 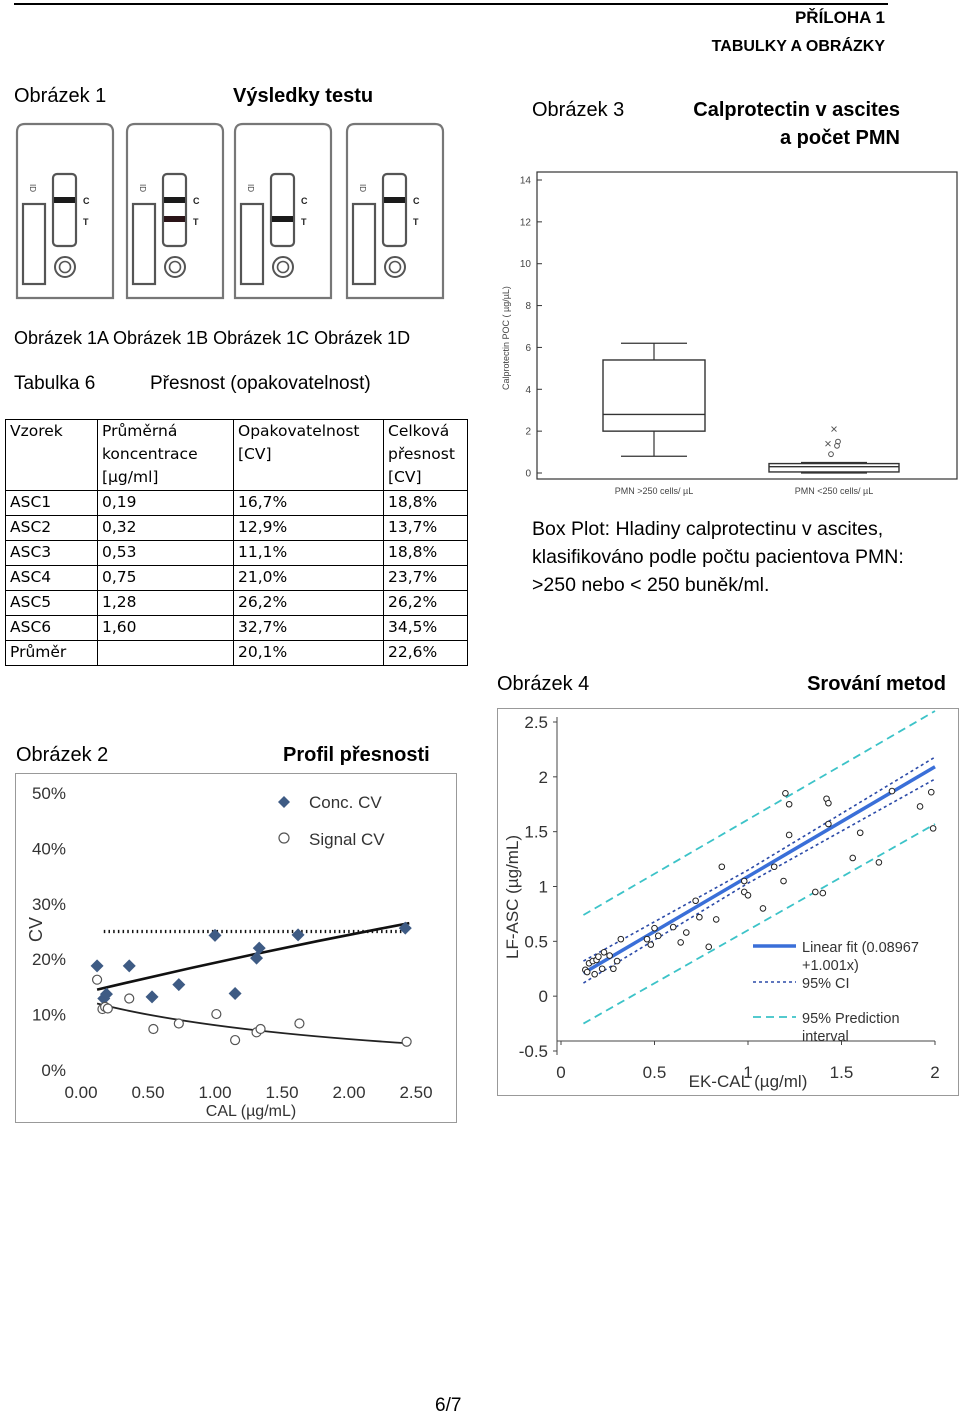 I want to click on y-tick-label: 10%, so click(x=49, y=1015).